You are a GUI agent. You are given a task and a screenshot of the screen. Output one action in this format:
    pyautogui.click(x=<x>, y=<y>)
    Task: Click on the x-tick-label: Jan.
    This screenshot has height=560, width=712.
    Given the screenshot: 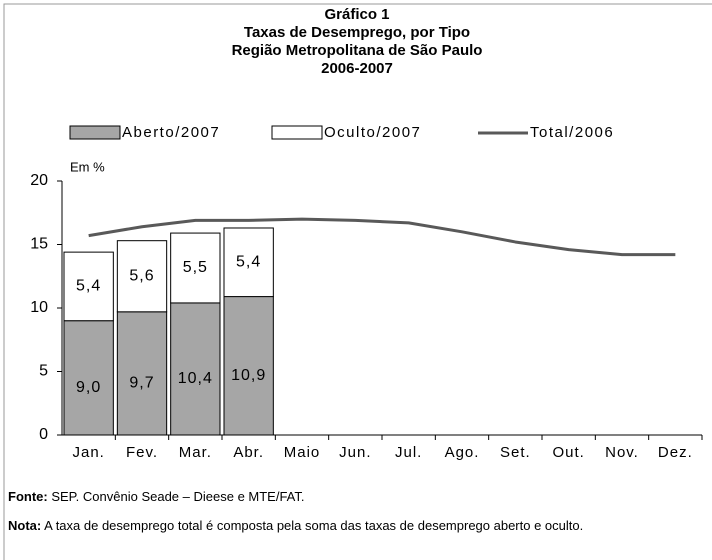 What is the action you would take?
    pyautogui.click(x=88, y=452)
    